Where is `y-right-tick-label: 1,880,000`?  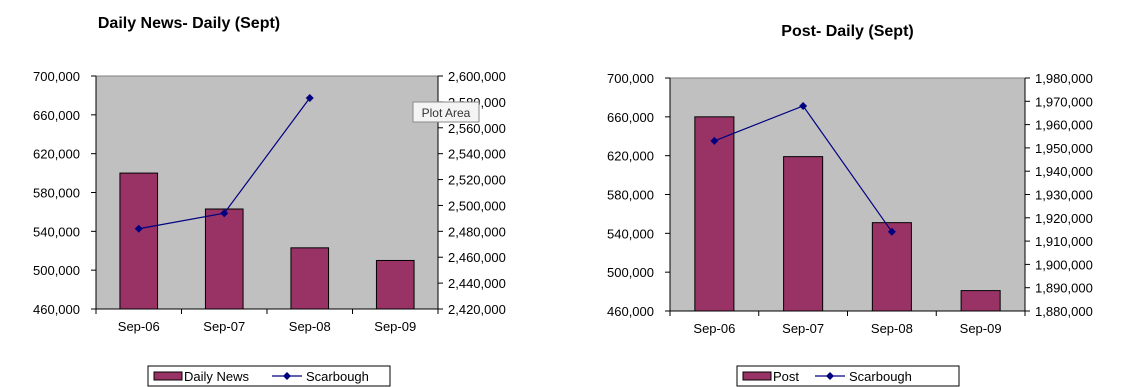 y-right-tick-label: 1,880,000 is located at coordinates (1064, 311).